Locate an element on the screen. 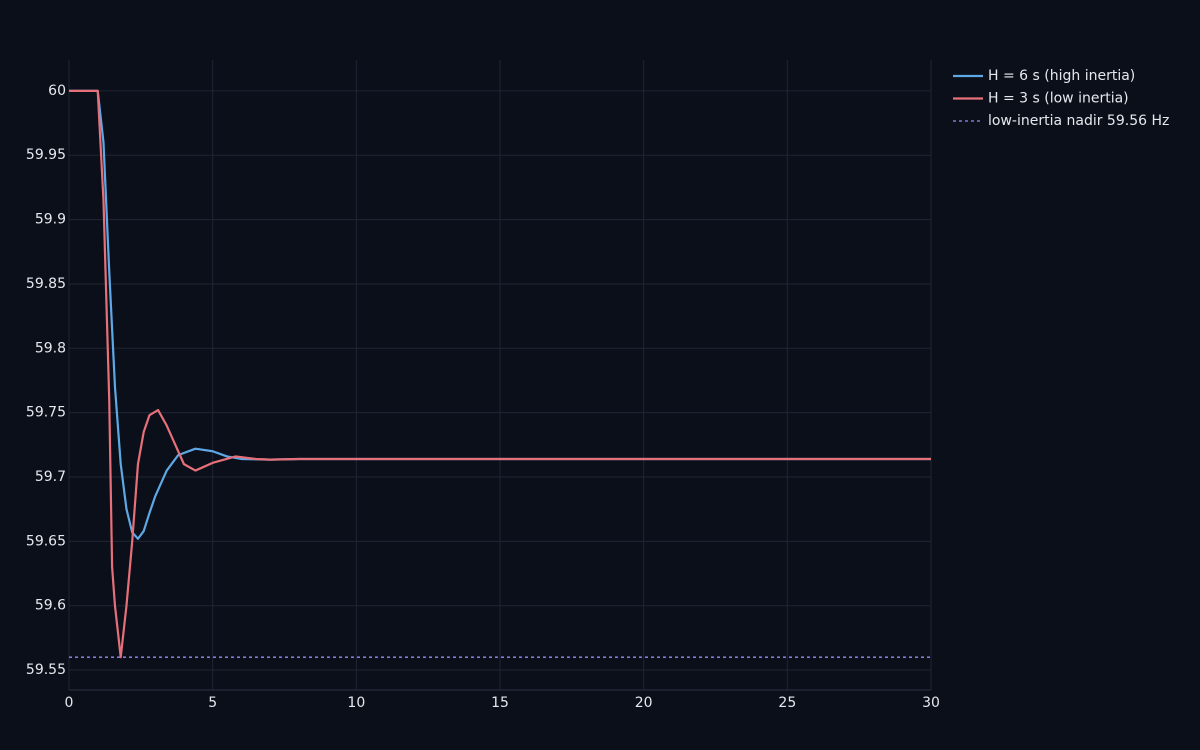  y-tick-label: 59.65 is located at coordinates (46, 541).